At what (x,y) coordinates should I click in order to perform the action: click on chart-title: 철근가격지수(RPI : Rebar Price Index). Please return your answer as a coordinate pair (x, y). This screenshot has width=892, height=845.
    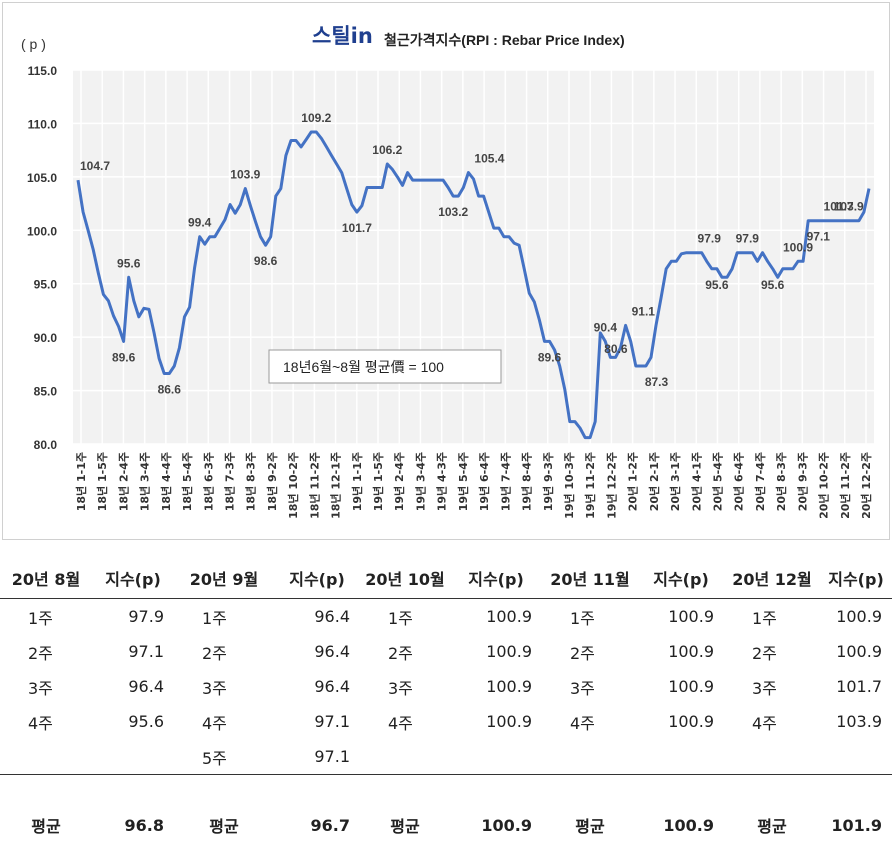
    Looking at the image, I should click on (504, 40).